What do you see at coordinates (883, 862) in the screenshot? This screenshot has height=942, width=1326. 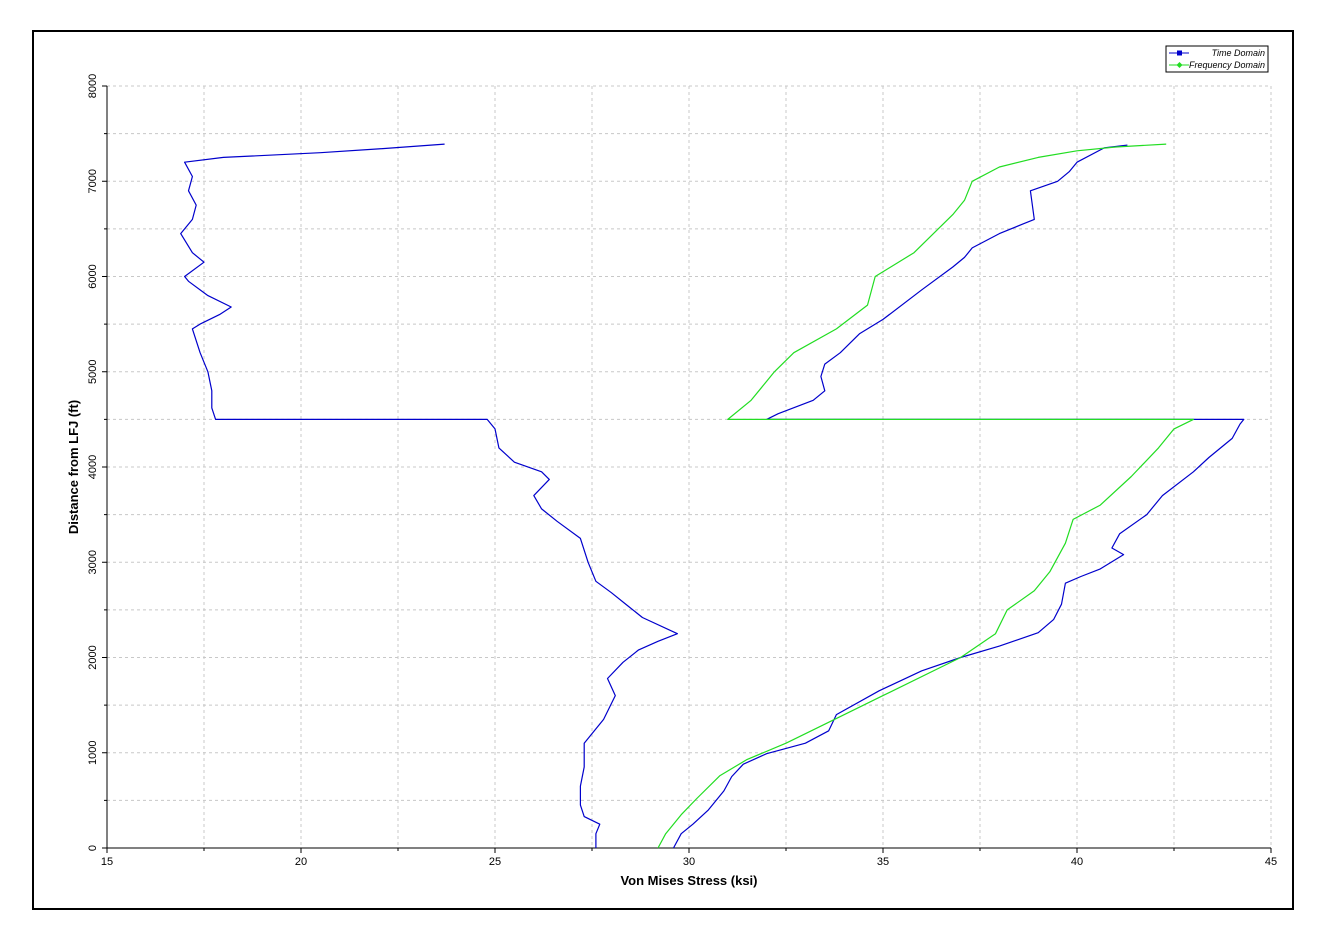 I see `x-tick-label: 35` at bounding box center [883, 862].